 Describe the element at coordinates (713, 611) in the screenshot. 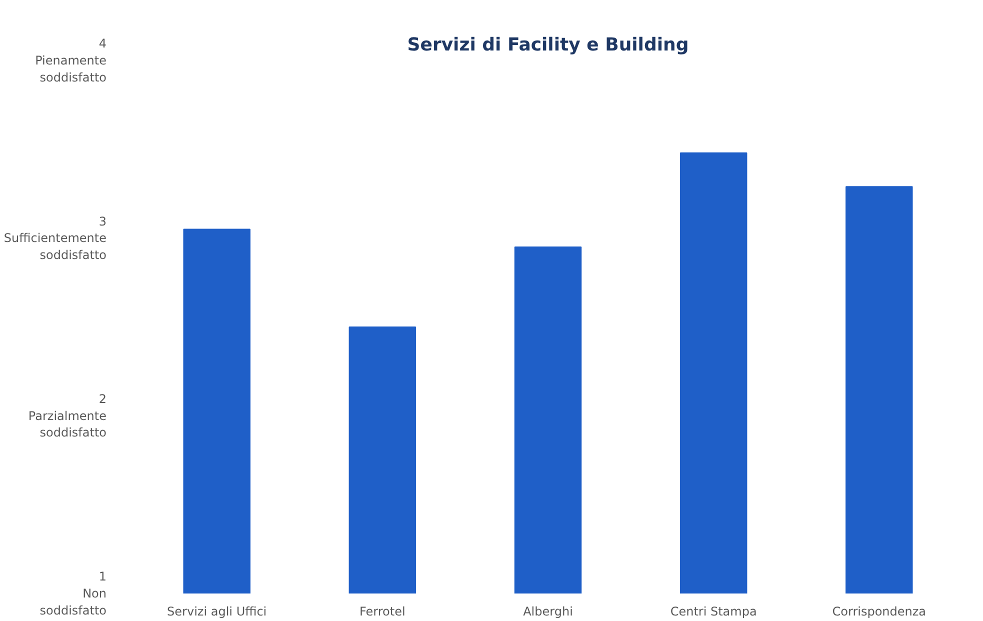

I see `x-tick-label: Centri Stampa` at that location.